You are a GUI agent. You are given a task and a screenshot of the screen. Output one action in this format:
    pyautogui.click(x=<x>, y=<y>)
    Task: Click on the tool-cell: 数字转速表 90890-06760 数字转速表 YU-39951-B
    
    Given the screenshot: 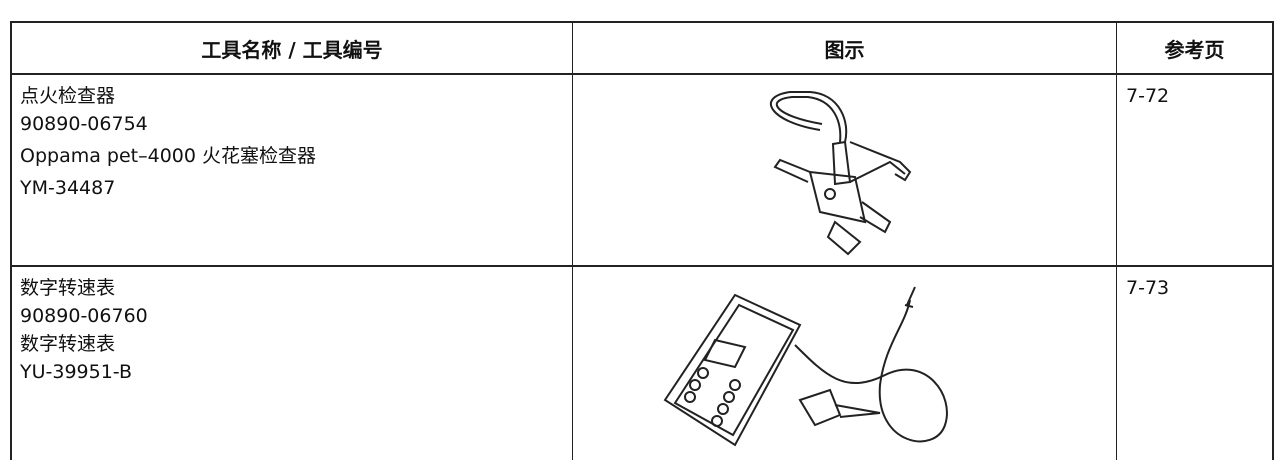 What is the action you would take?
    pyautogui.click(x=84, y=330)
    